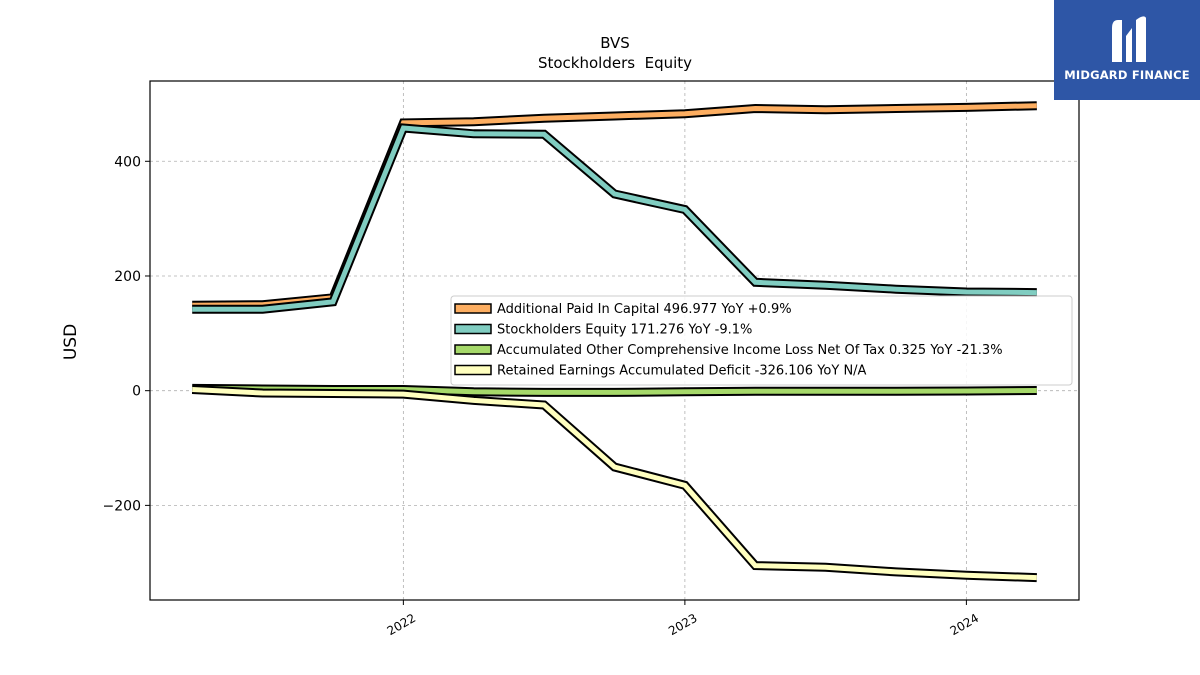 The image size is (1200, 675). I want to click on y-tick-label: 200, so click(127, 277).